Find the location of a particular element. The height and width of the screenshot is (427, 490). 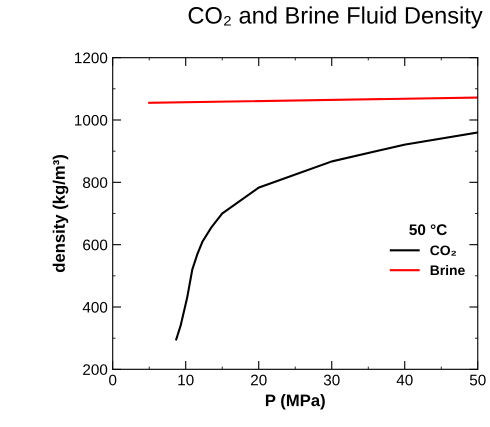

y-tick-label: 800 is located at coordinates (95, 182).